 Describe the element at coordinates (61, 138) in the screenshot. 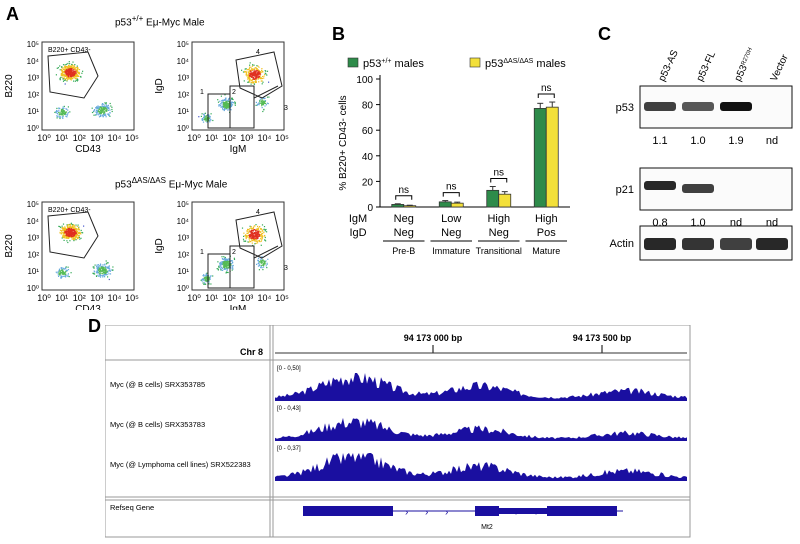

I see `x-tick-label: 10¹` at that location.